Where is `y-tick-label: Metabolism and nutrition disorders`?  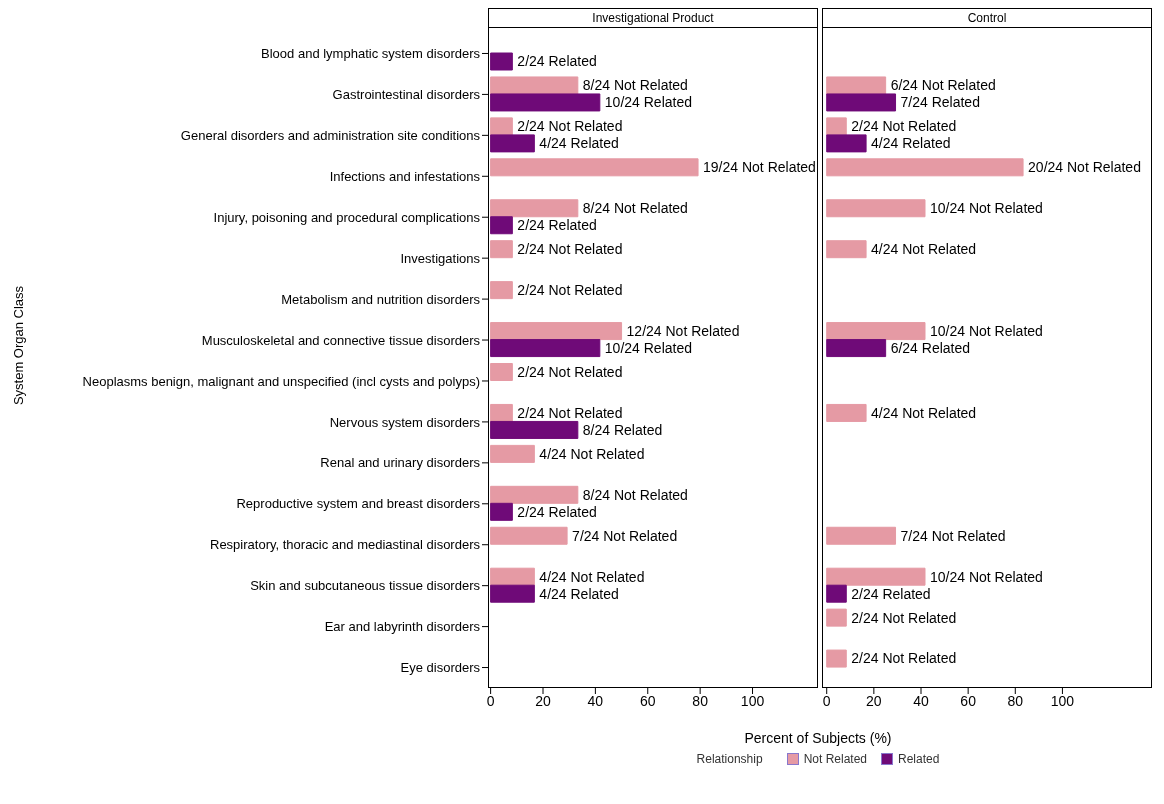
y-tick-label: Metabolism and nutrition disorders is located at coordinates (381, 299).